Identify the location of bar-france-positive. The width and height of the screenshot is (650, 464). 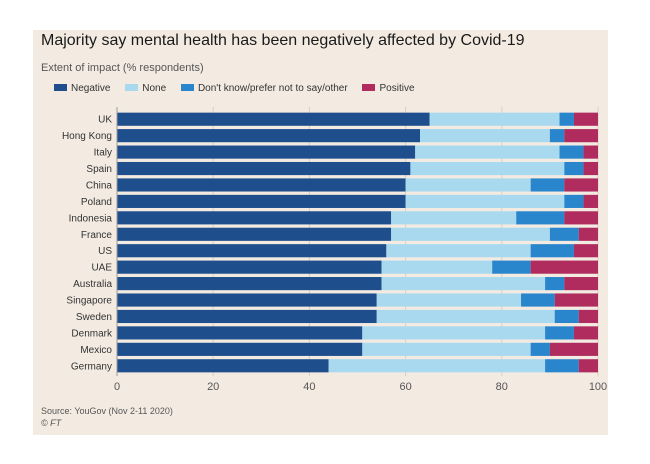
(588, 234).